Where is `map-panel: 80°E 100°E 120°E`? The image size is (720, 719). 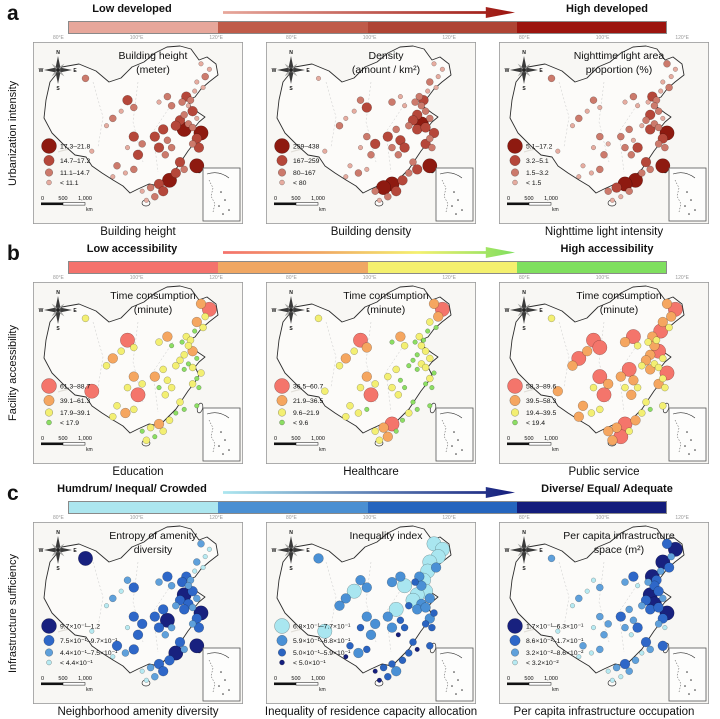
map-panel: 80°E 100°E 120°E is located at coordinates (371, 377).